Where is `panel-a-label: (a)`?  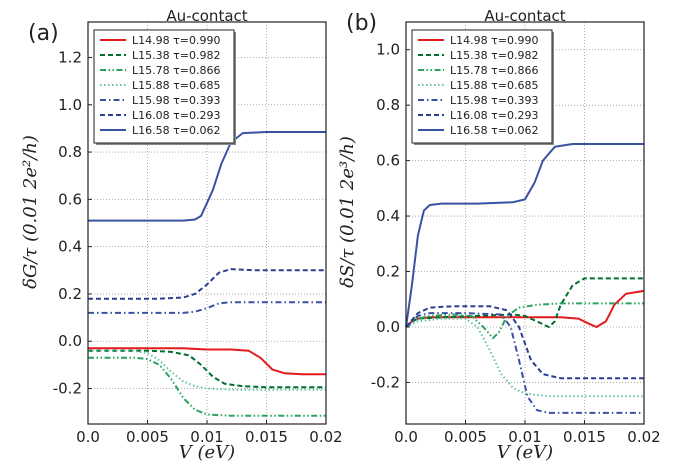 panel-a-label: (a) is located at coordinates (43, 33).